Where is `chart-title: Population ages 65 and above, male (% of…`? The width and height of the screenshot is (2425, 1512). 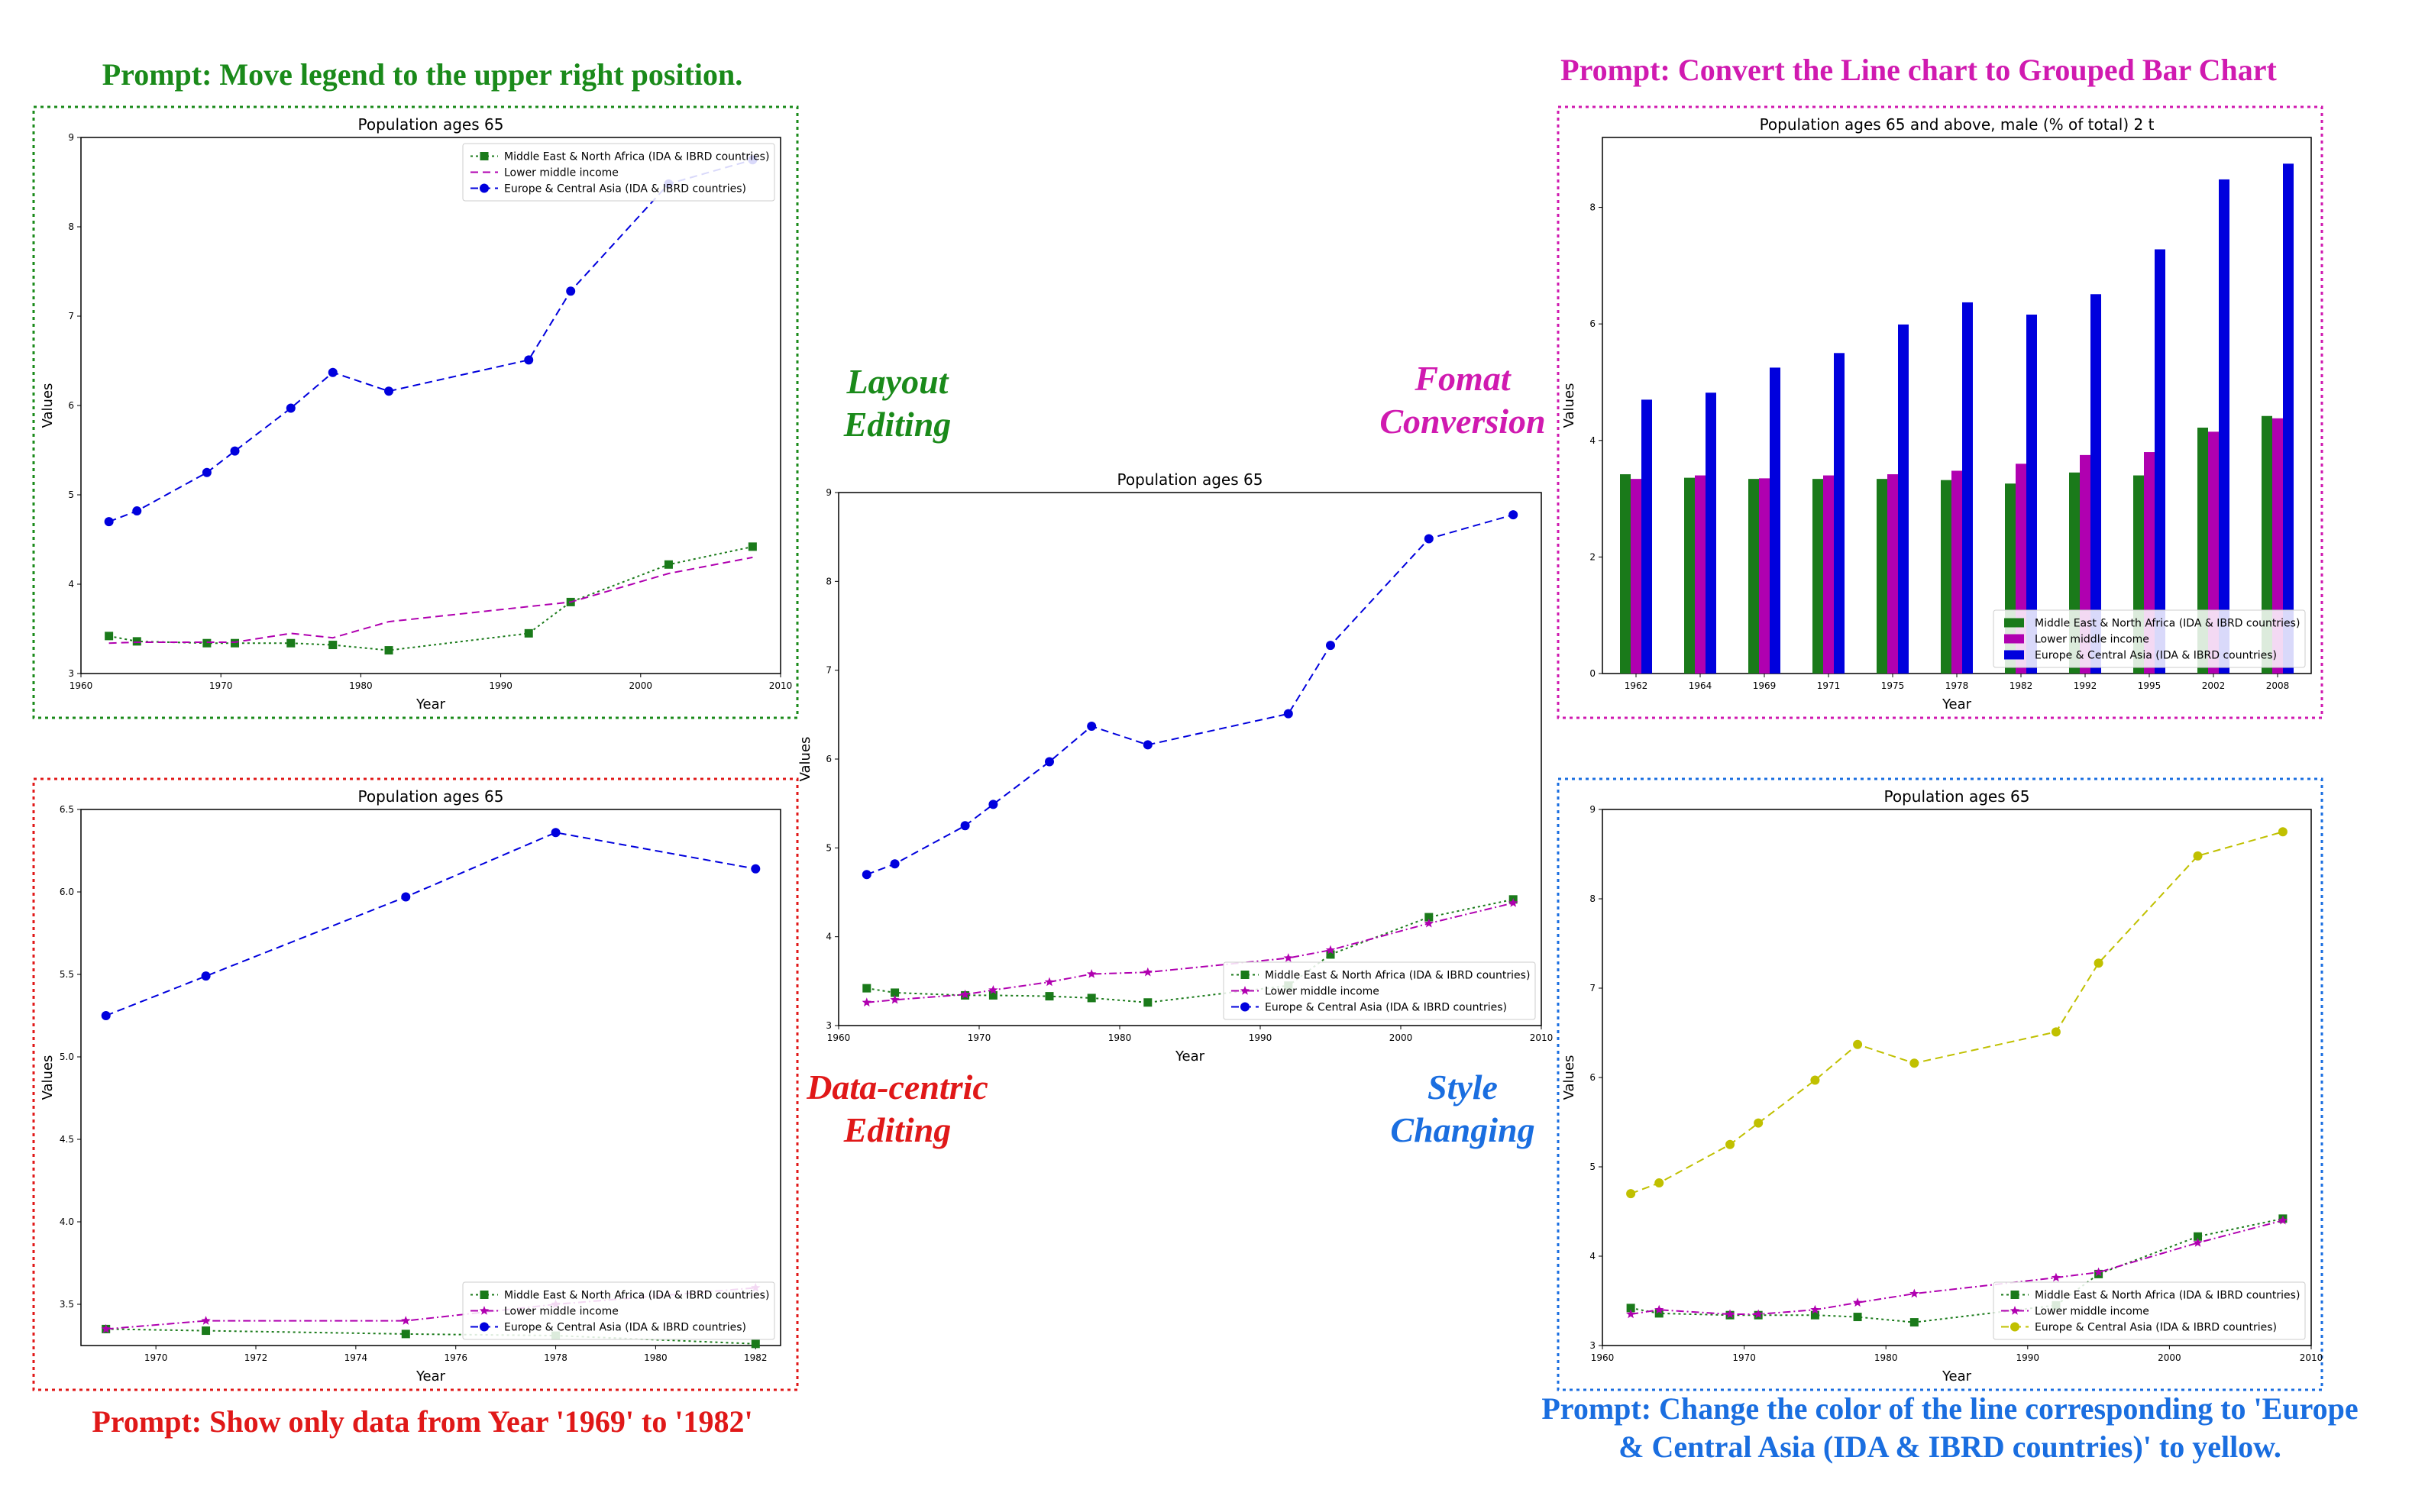 chart-title: Population ages 65 and above, male (% of… is located at coordinates (1957, 124).